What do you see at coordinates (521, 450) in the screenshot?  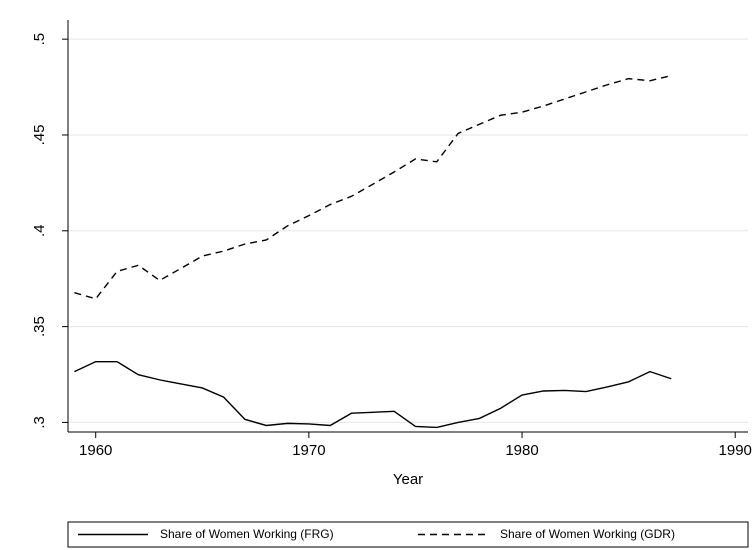 I see `x-tick-label: 1980` at bounding box center [521, 450].